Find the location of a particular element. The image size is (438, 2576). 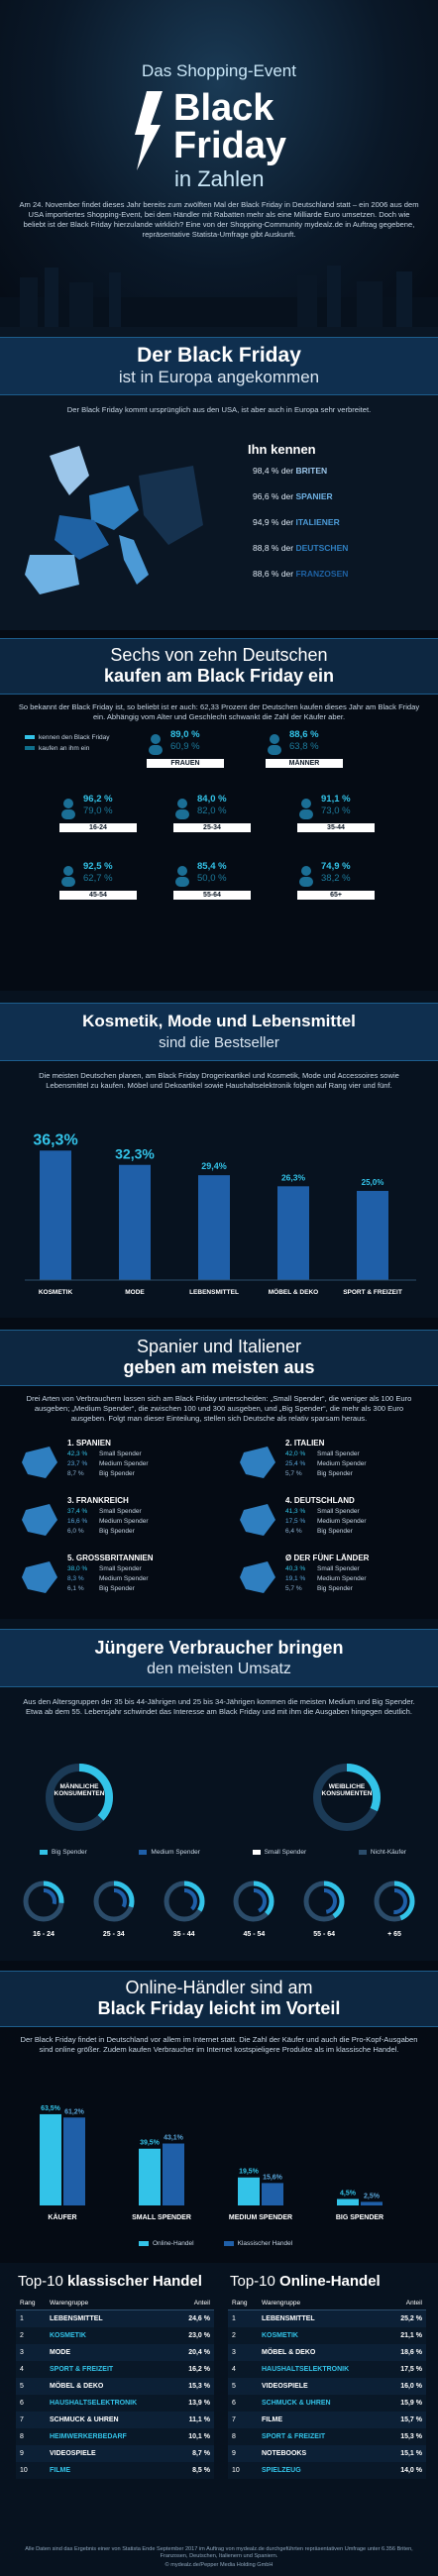

europe-item: 96,6 % der SPANIER is located at coordinates (301, 496).